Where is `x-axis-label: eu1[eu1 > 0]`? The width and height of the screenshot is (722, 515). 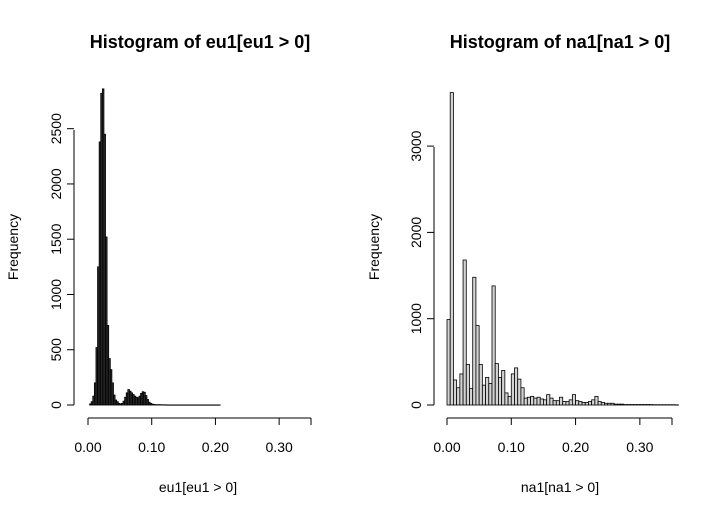 x-axis-label: eu1[eu1 > 0] is located at coordinates (198, 487).